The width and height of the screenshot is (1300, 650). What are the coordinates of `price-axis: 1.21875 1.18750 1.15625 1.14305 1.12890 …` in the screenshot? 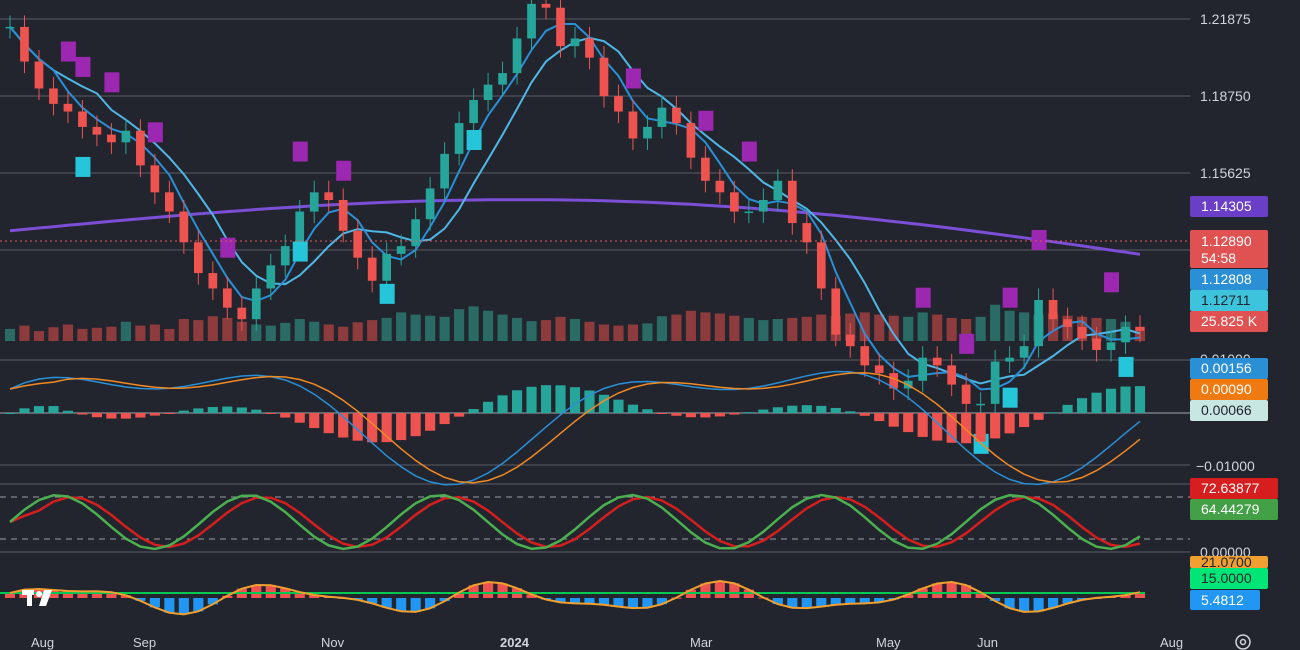 It's located at (1234, 330).